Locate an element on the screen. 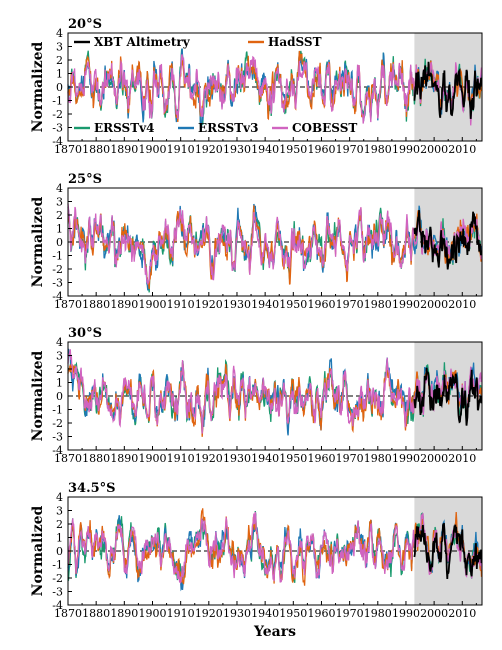  legend-label: XBT Altimetry is located at coordinates (142, 42).